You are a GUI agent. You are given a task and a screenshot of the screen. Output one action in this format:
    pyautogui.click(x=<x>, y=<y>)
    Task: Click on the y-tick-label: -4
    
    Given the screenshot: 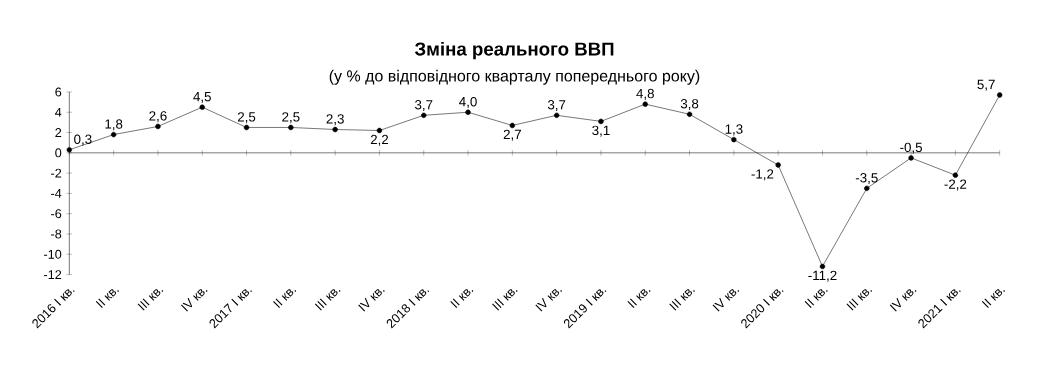 What is the action you would take?
    pyautogui.click(x=56, y=193)
    